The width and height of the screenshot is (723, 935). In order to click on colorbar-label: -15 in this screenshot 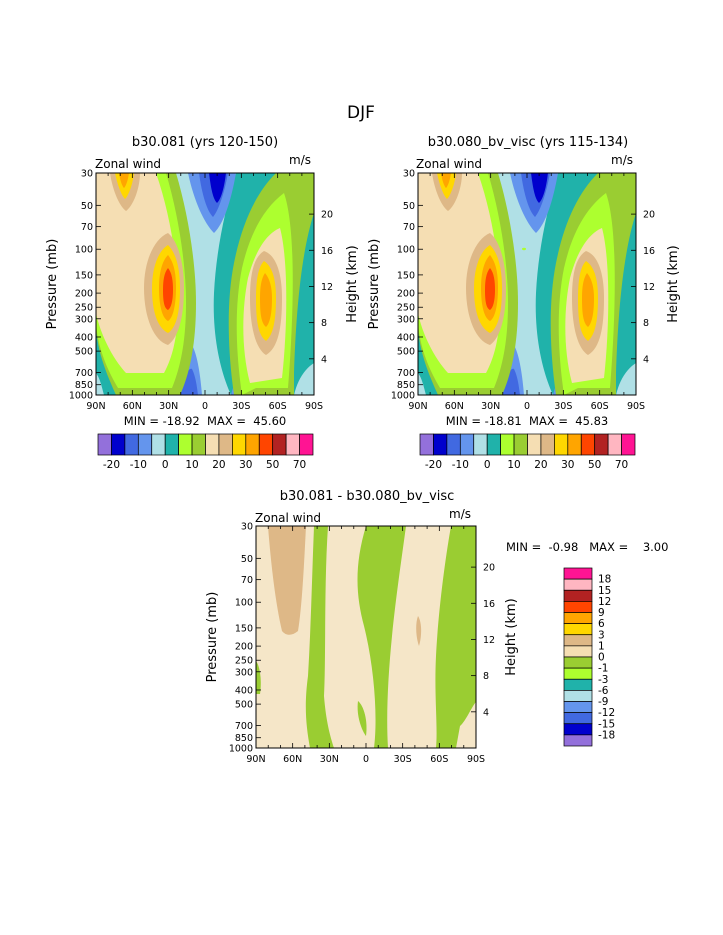, I will do `click(606, 724)`.